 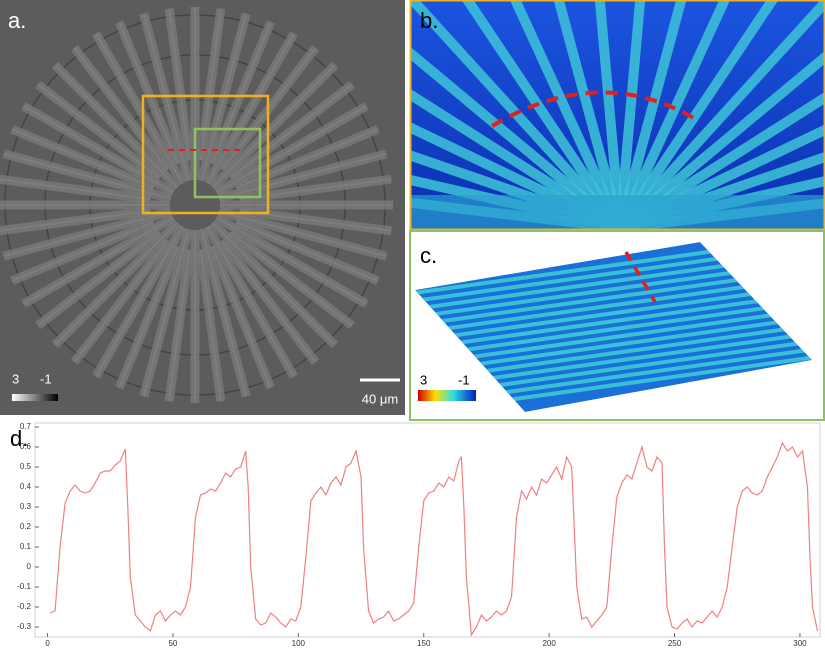 What do you see at coordinates (26, 506) in the screenshot?
I see `y-tick-label: 0.3` at bounding box center [26, 506].